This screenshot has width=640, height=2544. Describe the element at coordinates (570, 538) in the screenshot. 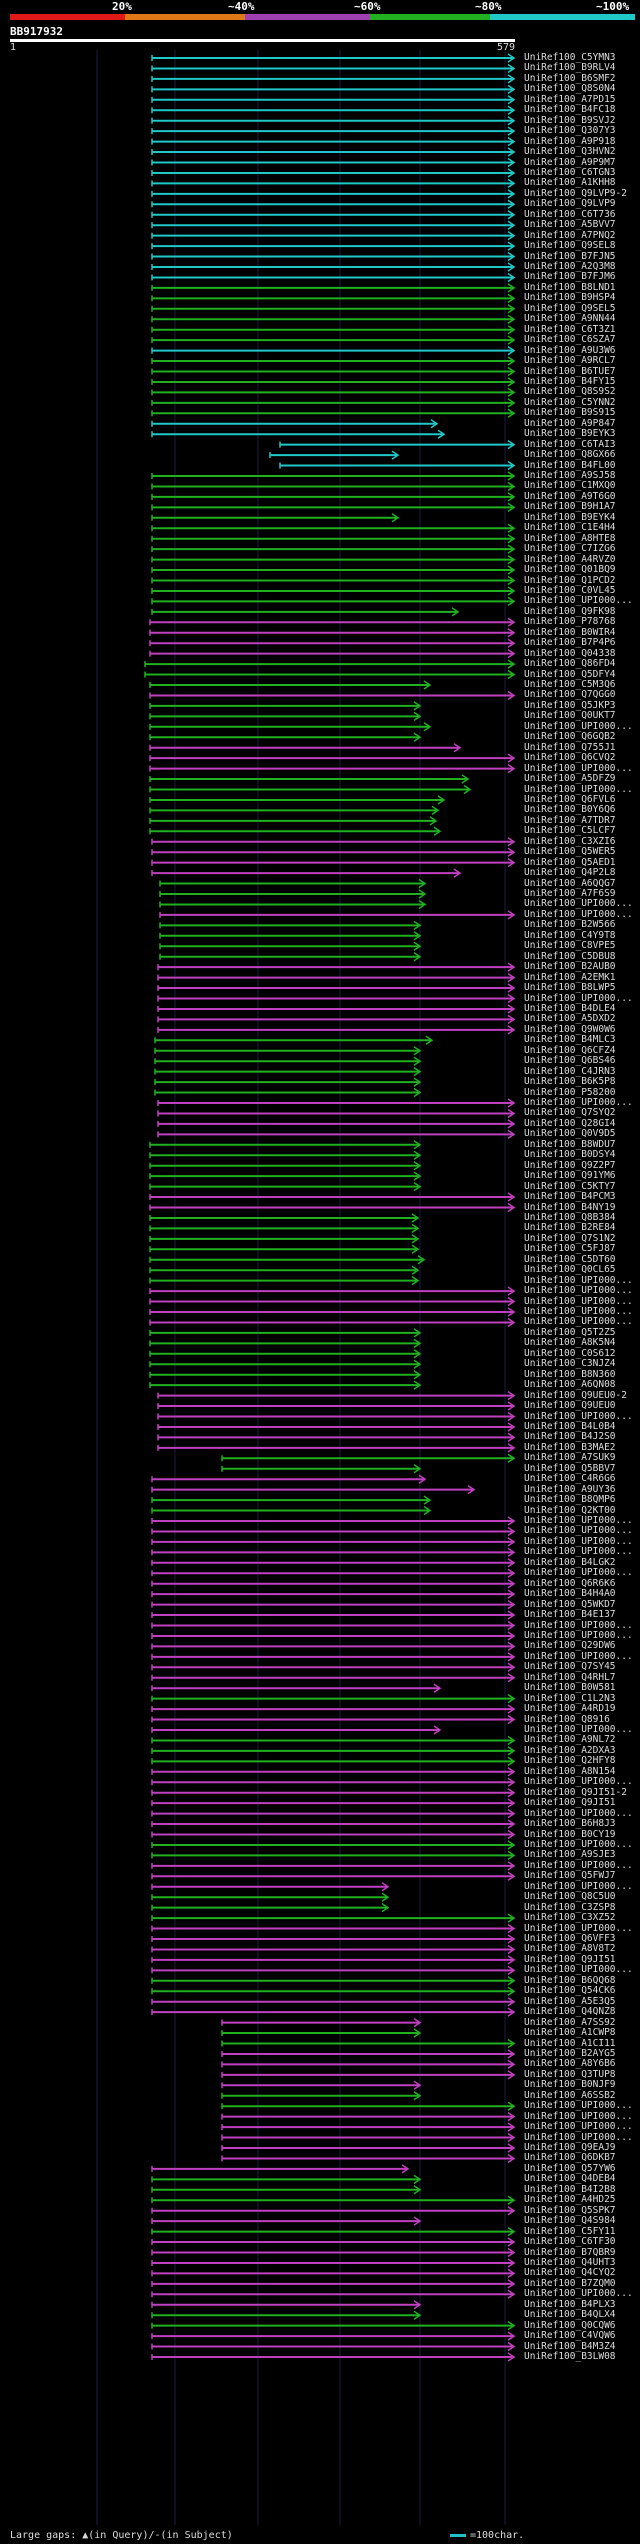

I see `hit-label: UniRef100_A8HTE8` at that location.